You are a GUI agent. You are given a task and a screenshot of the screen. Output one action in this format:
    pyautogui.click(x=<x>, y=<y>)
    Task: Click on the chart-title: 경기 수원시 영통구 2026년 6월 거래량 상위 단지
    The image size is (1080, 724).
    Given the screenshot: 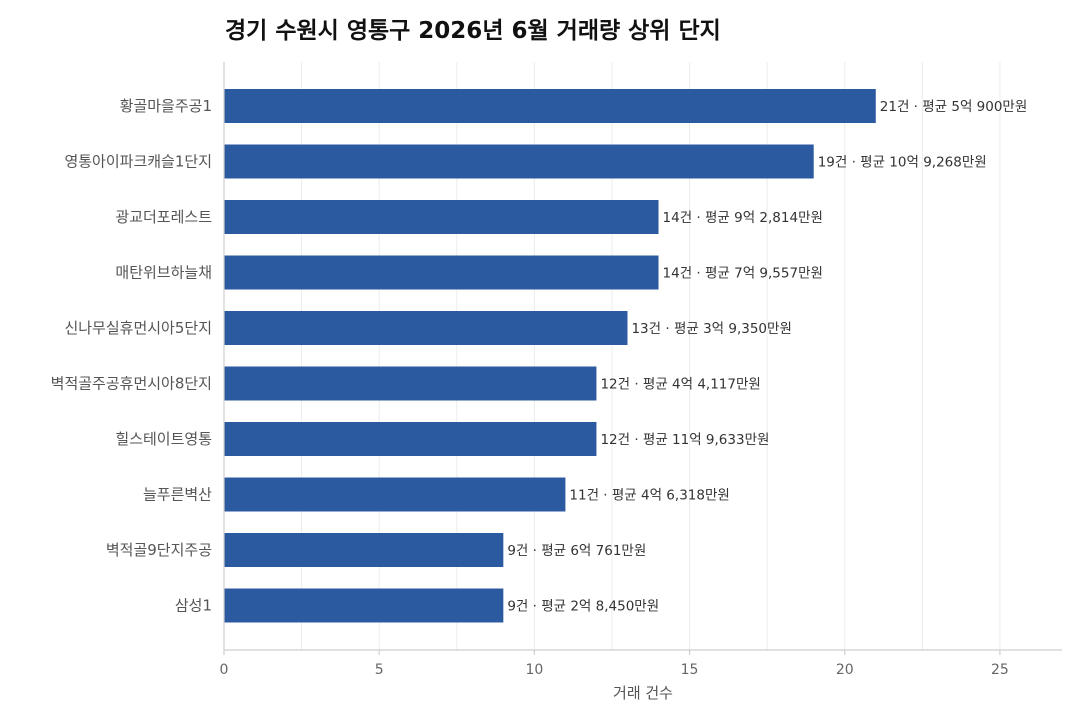 What is the action you would take?
    pyautogui.click(x=473, y=31)
    